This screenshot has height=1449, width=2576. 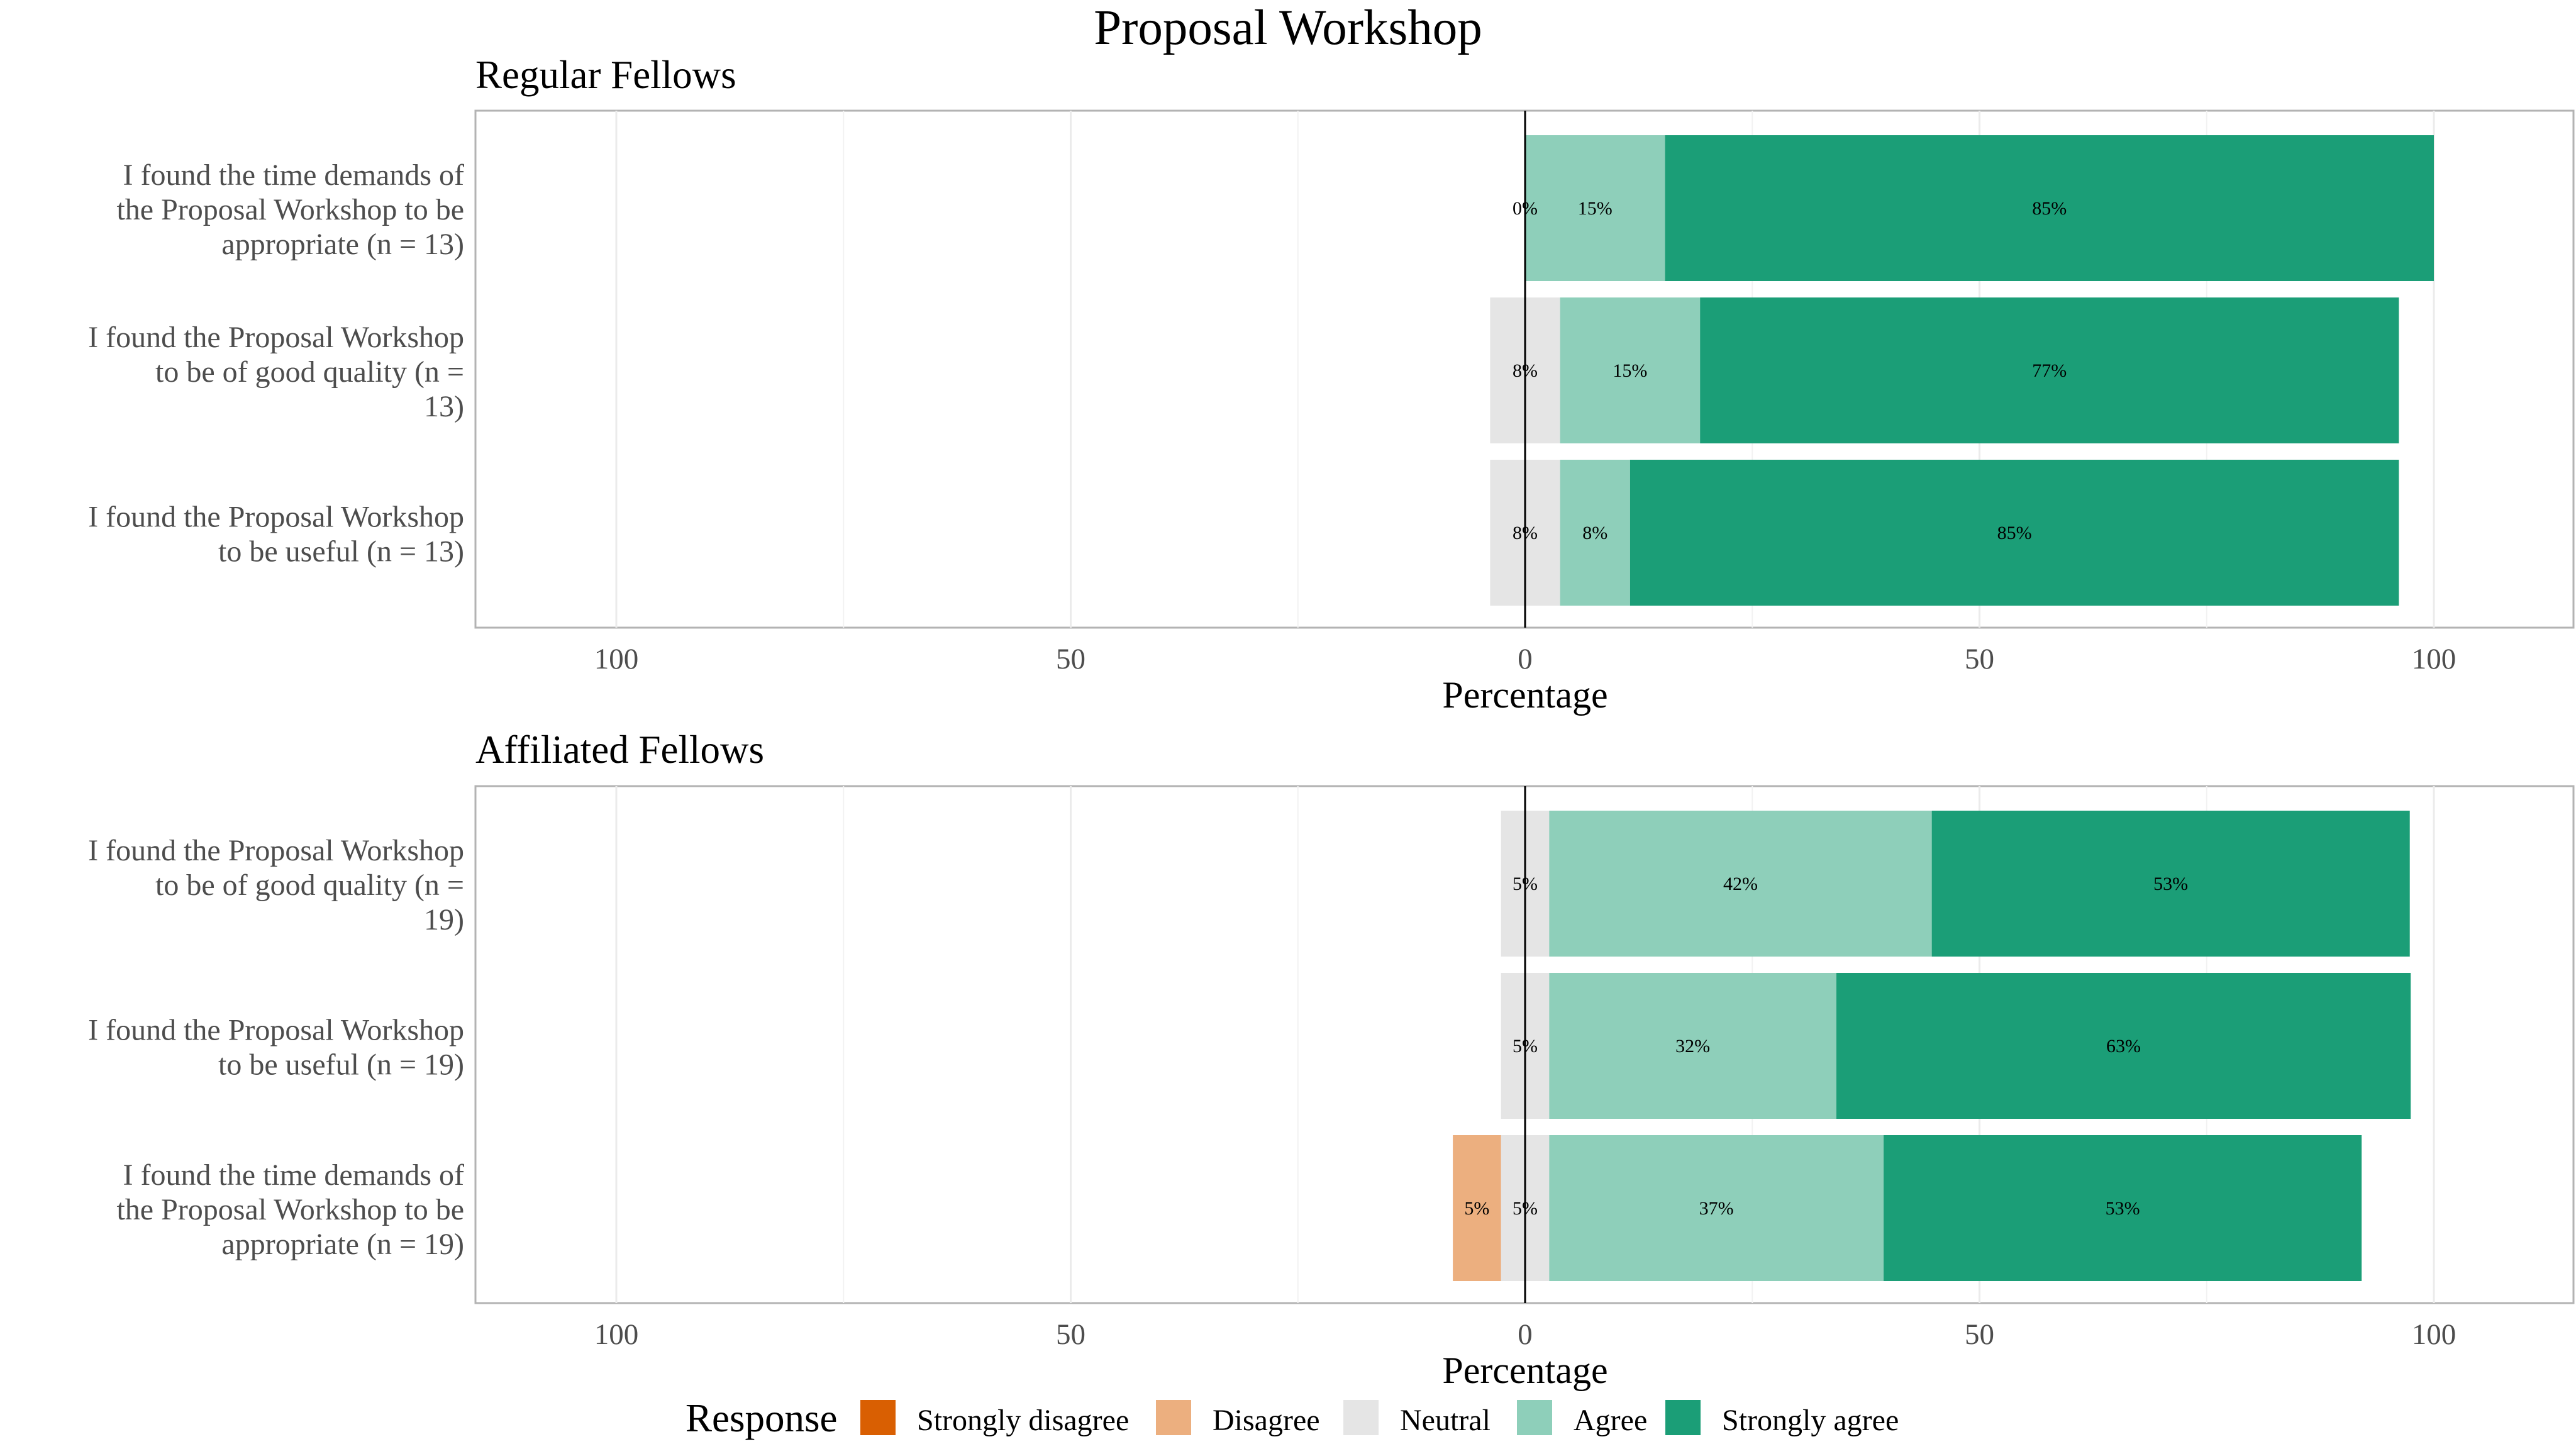 I want to click on bar-row-1: 5% 42% 53%, so click(x=1955, y=884).